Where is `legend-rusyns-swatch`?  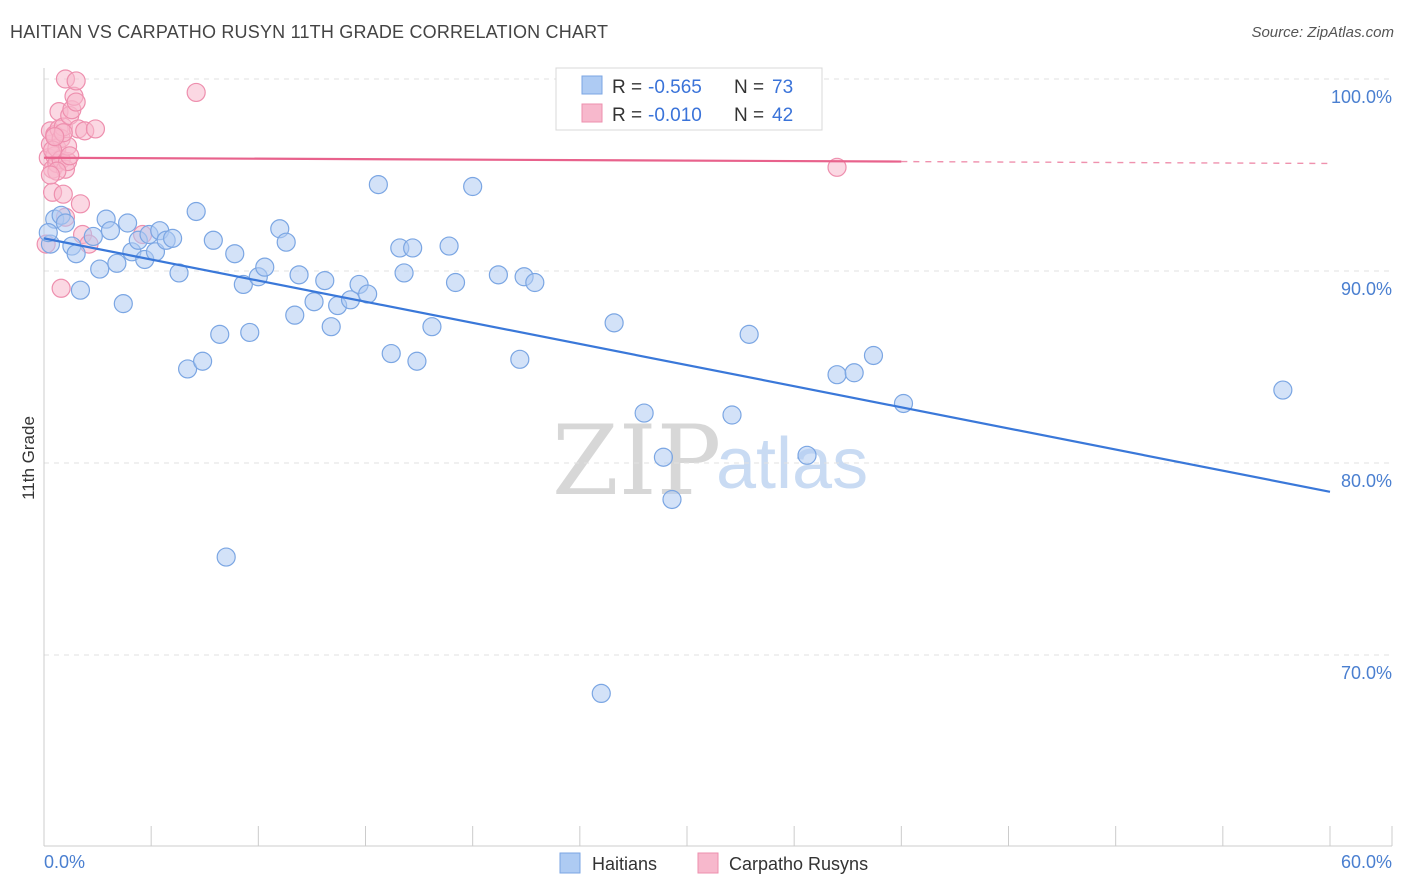
legend-rusyns-swatch is located at coordinates (708, 863).